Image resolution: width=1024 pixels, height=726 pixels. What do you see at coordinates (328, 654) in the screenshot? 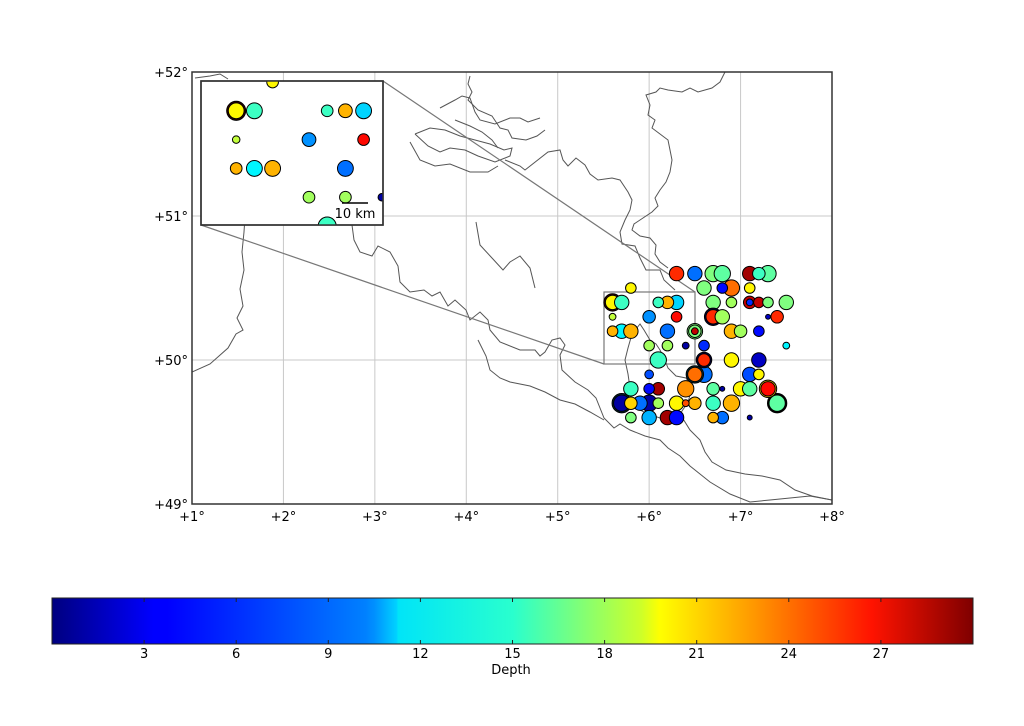
I see `colorbar-tick-label: 9` at bounding box center [328, 654].